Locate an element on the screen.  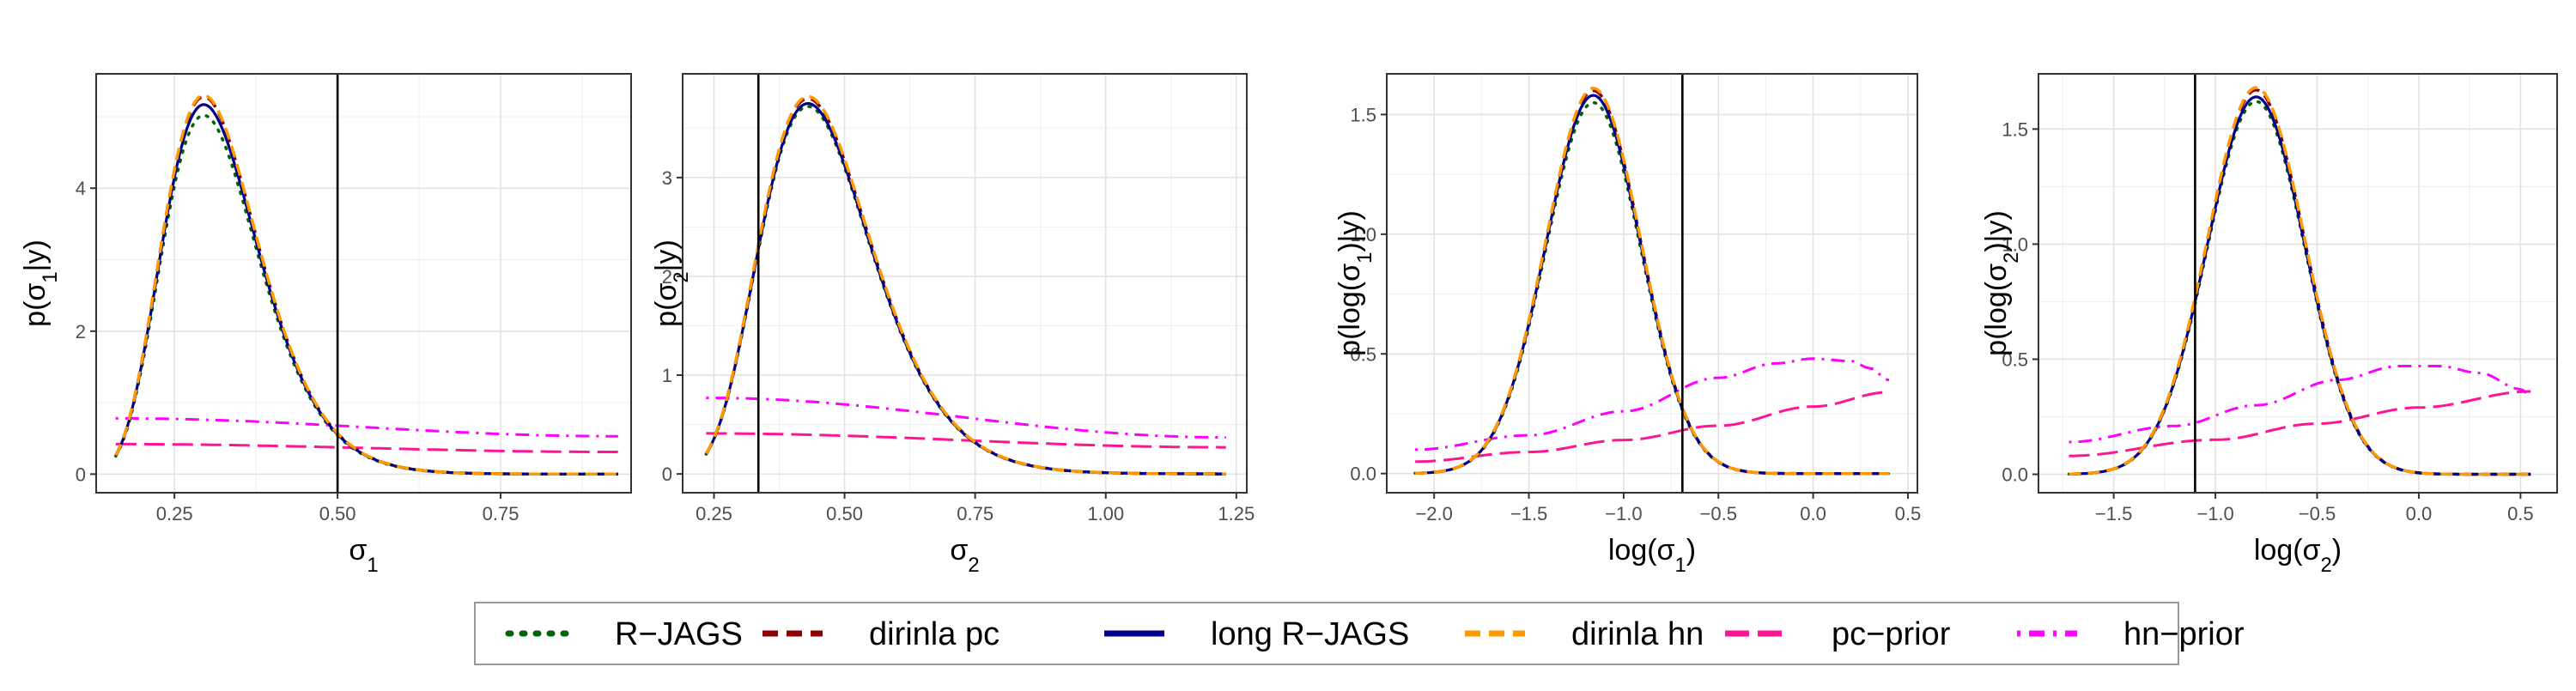
x-axis-title: log(σ2) is located at coordinates (2298, 555).